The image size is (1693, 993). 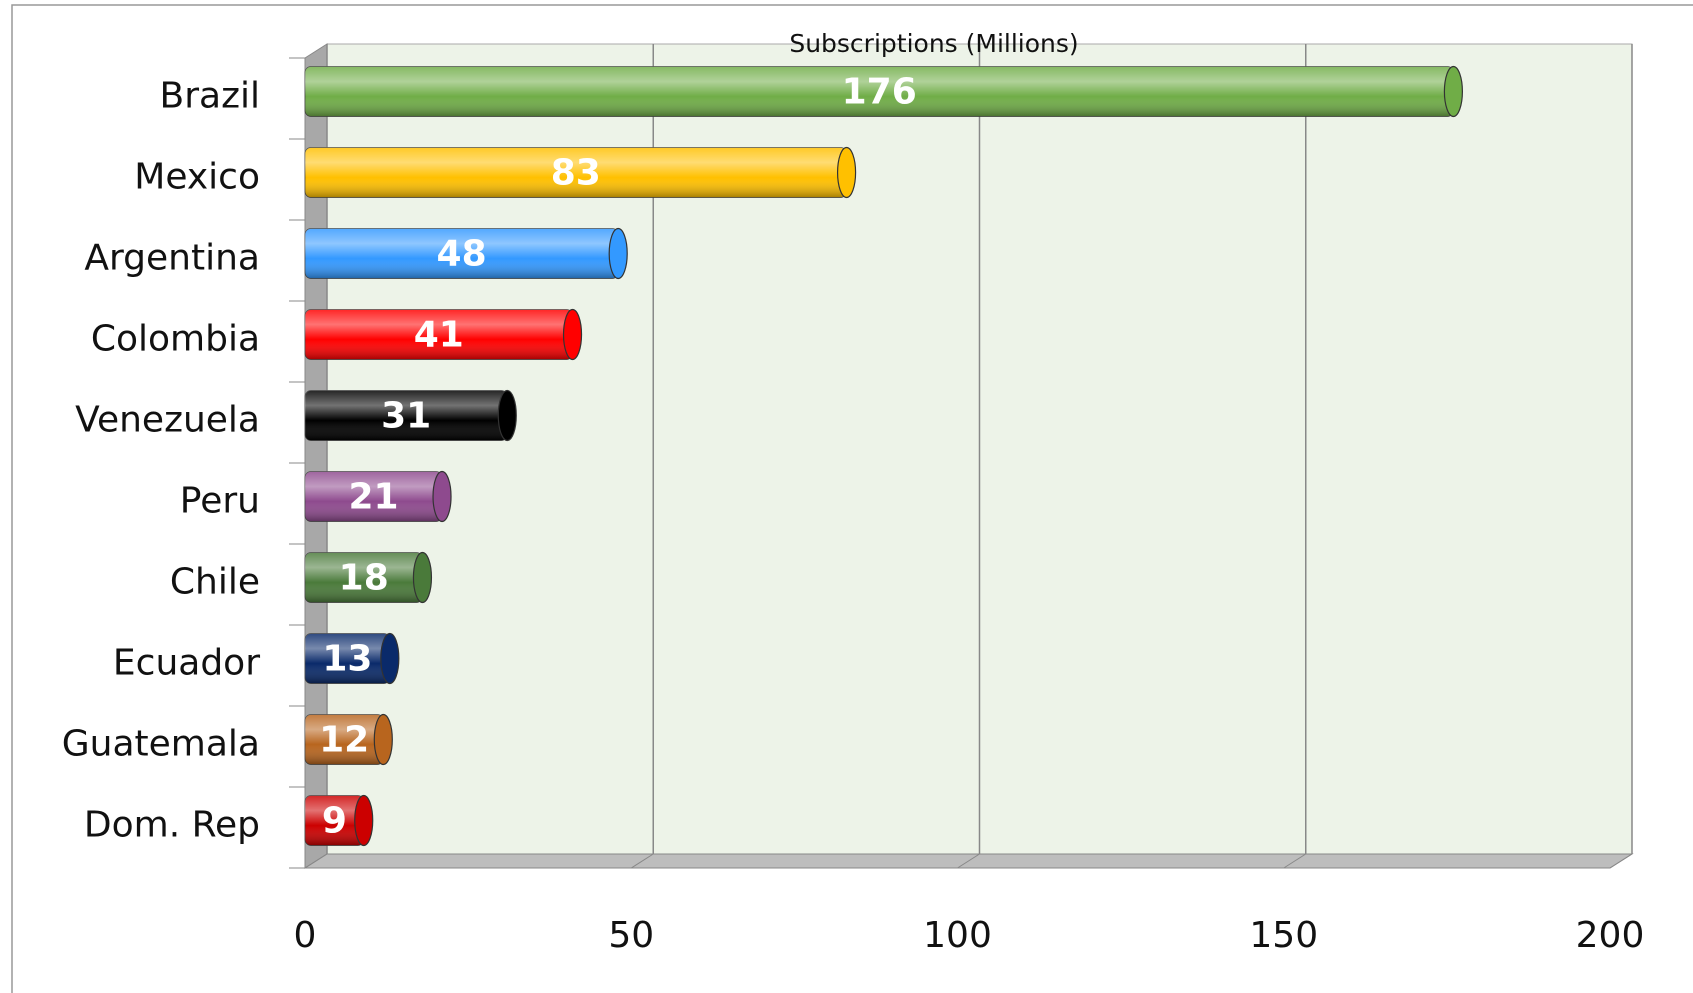 I want to click on data-label: 13, so click(x=347, y=659).